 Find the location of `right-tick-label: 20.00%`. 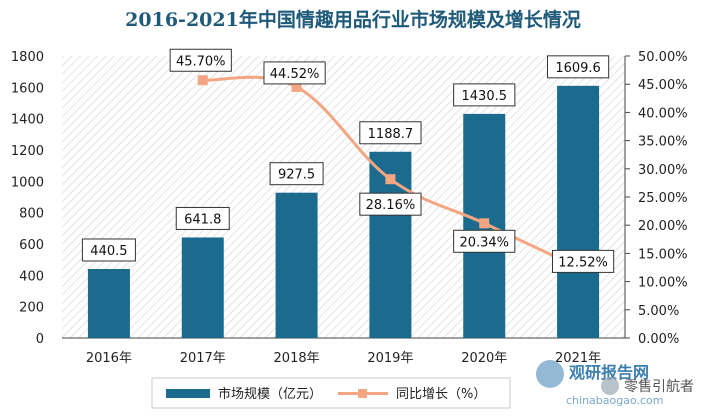

right-tick-label: 20.00% is located at coordinates (663, 226).